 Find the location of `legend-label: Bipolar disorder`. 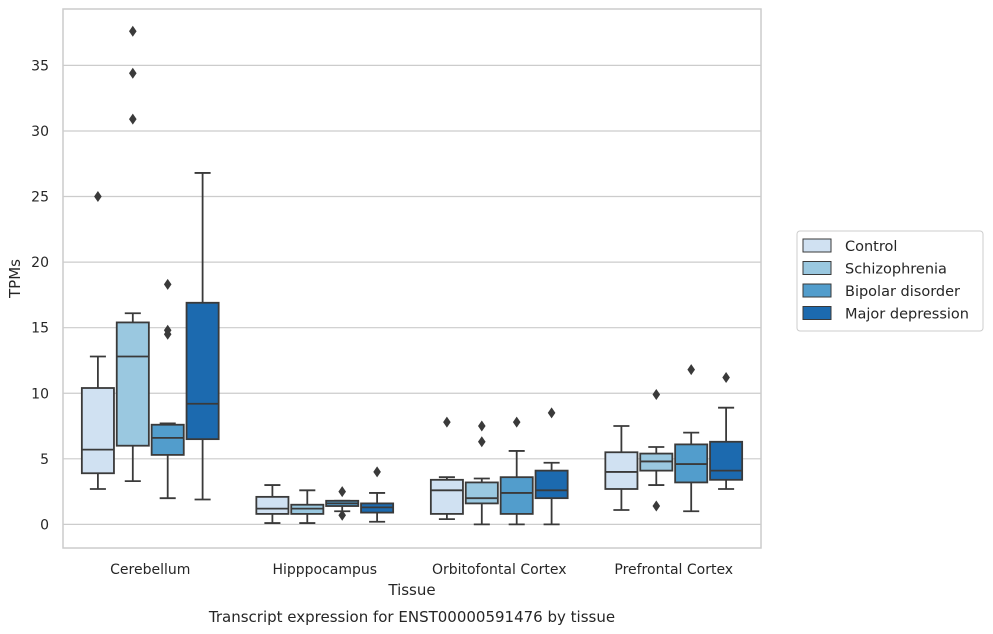

legend-label: Bipolar disorder is located at coordinates (902, 292).